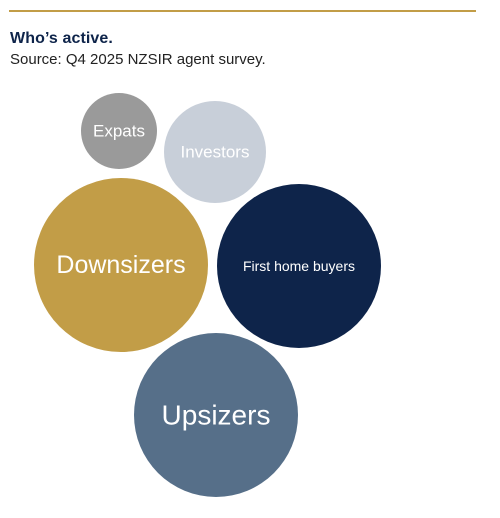 The image size is (500, 518). I want to click on bubble-label-expats: Expats, so click(119, 131).